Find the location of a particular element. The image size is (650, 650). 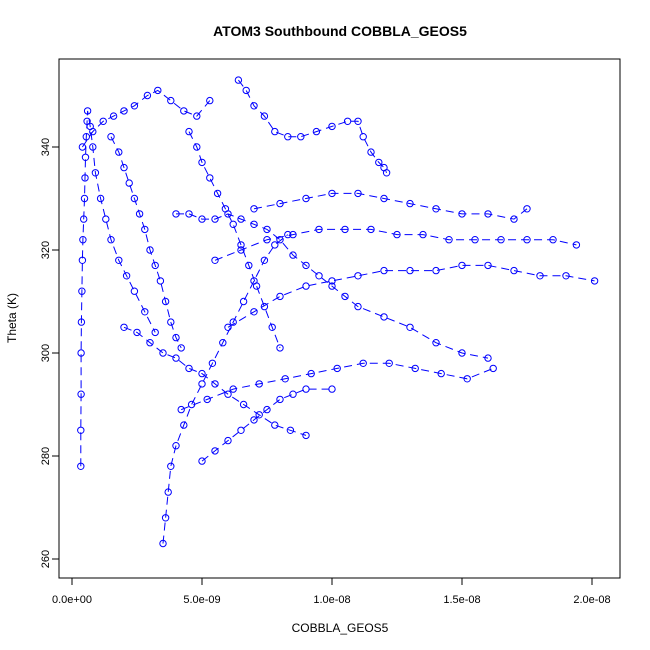

x-tick-label: 2.0e-08 is located at coordinates (591, 600).